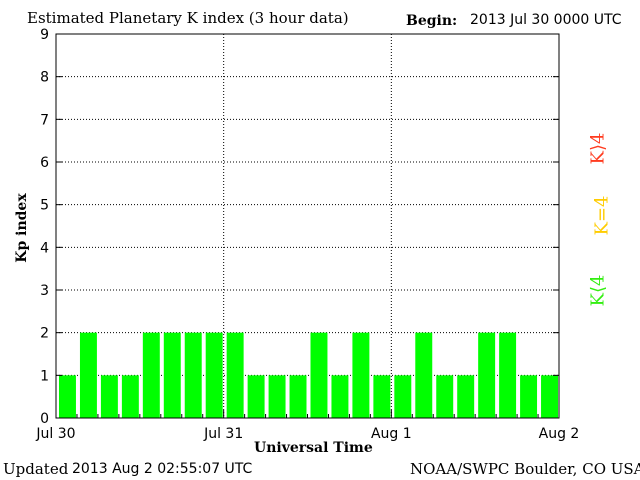  Describe the element at coordinates (44, 291) in the screenshot. I see `y-tick-label: 3` at that location.